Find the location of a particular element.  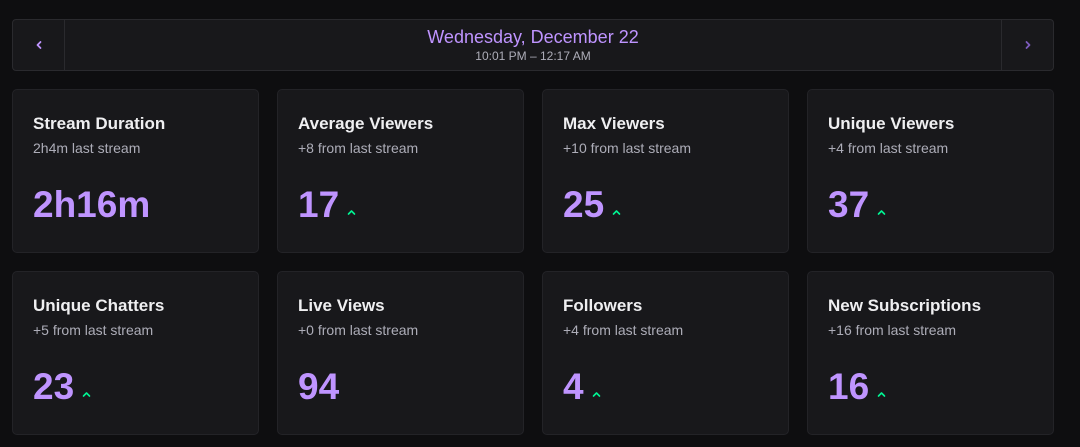

stat-card-unique-chatters: Unique Chatters +5 from last stream 23 is located at coordinates (135, 353).